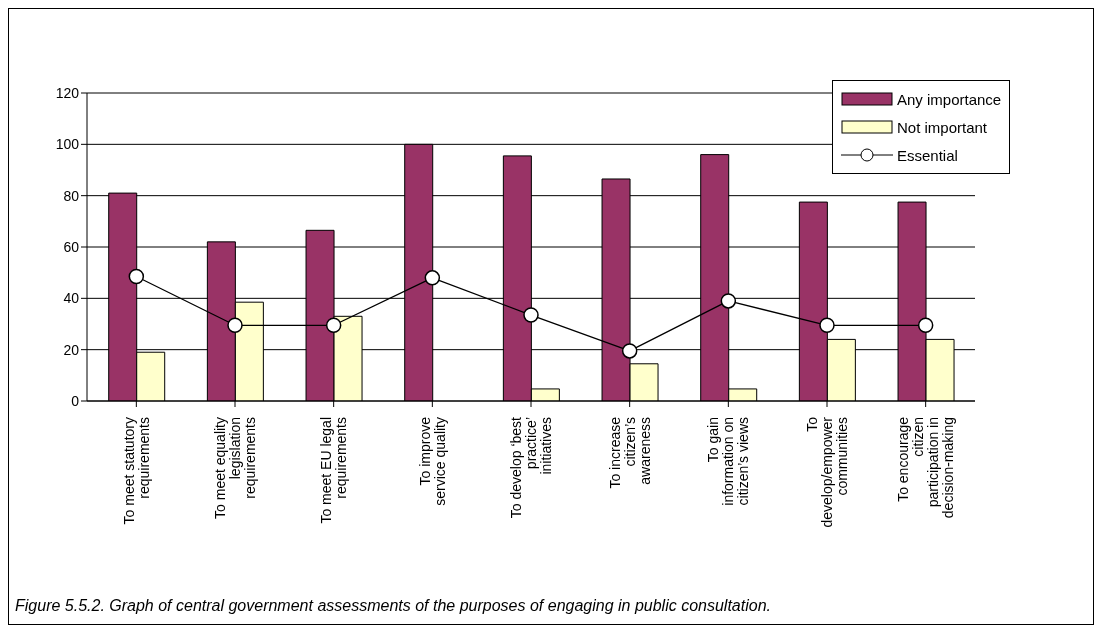 Image resolution: width=1102 pixels, height=633 pixels. What do you see at coordinates (393, 605) in the screenshot?
I see `caption: Figure 5.5.2. Graph of central government assessments of the purposes of engaging in public consultation.` at bounding box center [393, 605].